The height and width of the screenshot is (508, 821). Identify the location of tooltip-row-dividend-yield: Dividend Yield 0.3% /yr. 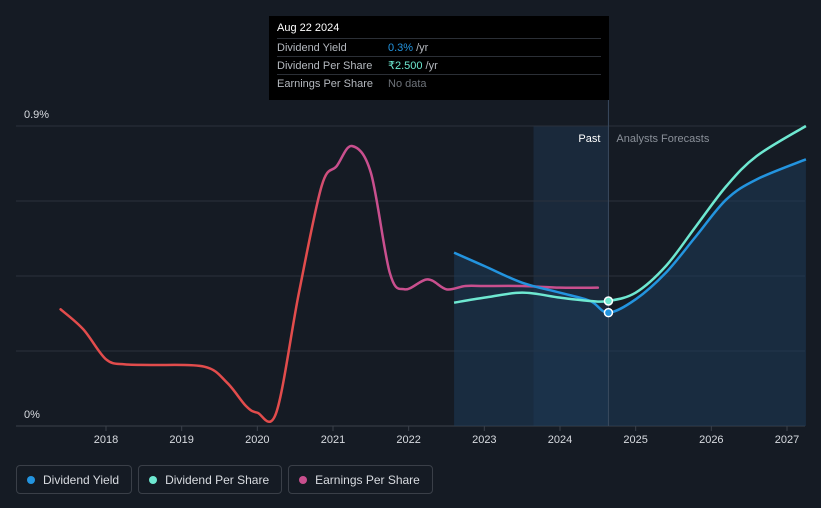
(439, 47).